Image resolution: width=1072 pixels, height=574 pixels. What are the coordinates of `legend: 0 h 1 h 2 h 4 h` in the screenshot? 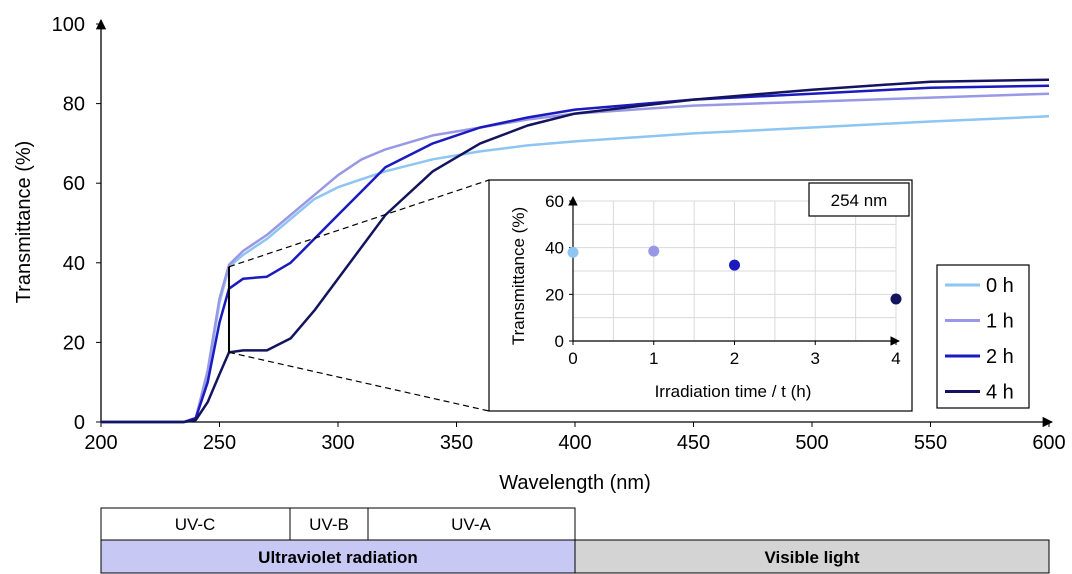 It's located at (983, 336).